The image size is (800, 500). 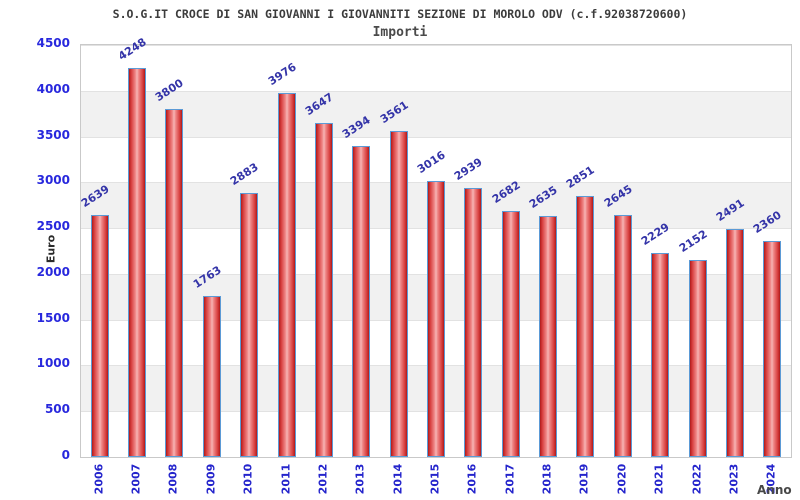 I want to click on x-tick-label-2021: 2021, so click(x=659, y=479).